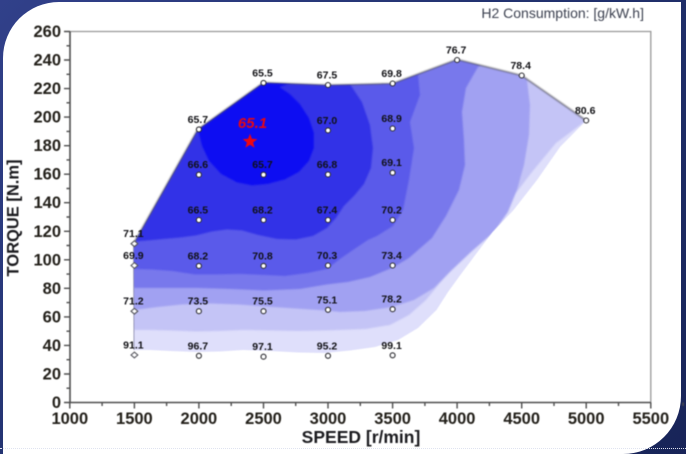 Image resolution: width=686 pixels, height=454 pixels. What do you see at coordinates (47, 203) in the screenshot?
I see `svg-text: 140` at bounding box center [47, 203].